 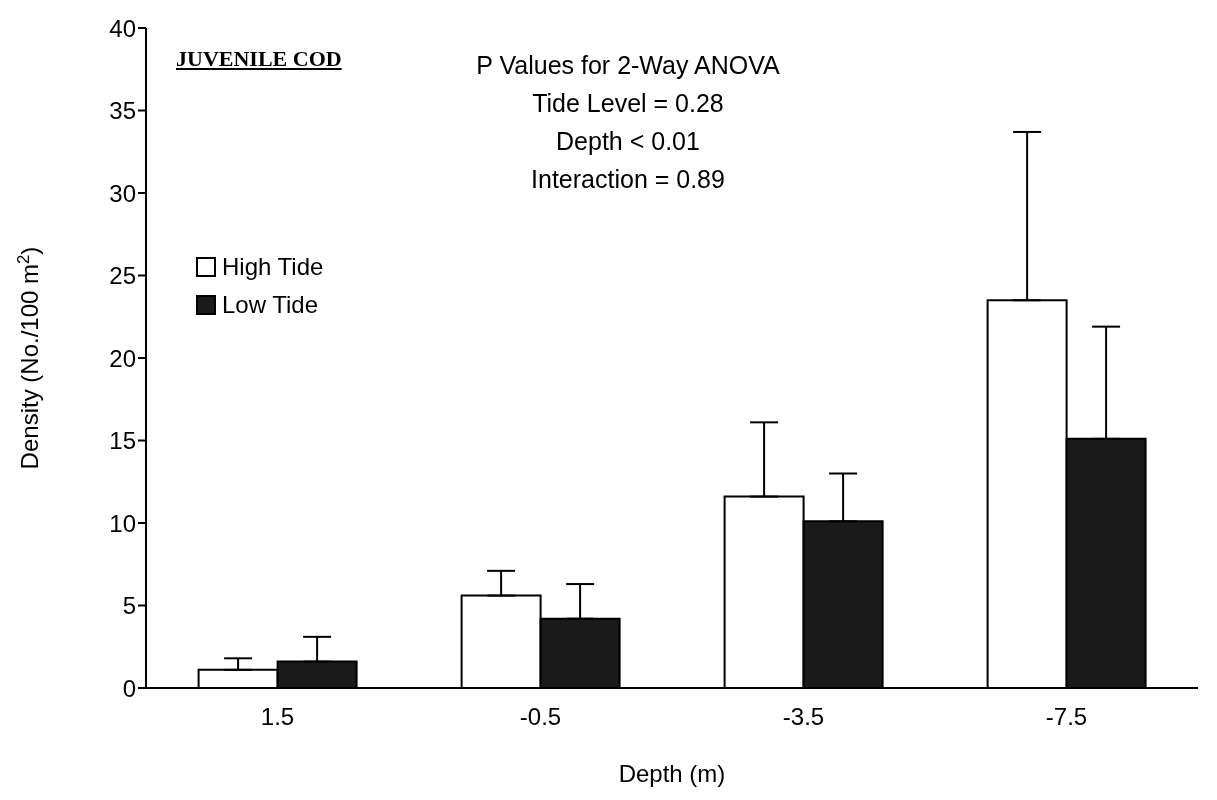 I want to click on annotation: Tide Level = 0.28, so click(x=628, y=103).